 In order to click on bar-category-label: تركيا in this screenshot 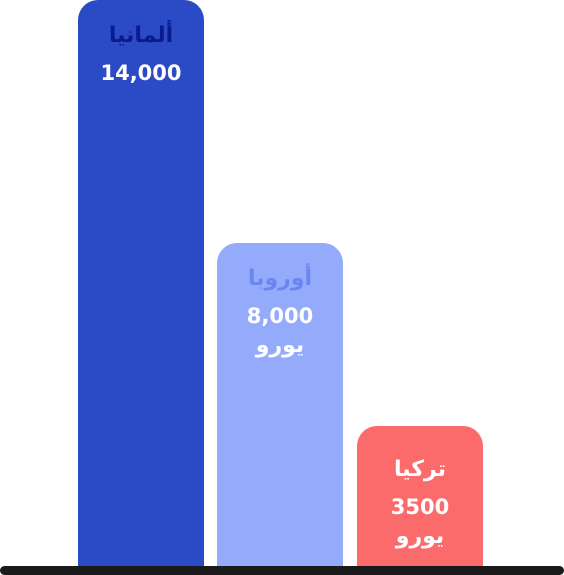, I will do `click(420, 469)`.